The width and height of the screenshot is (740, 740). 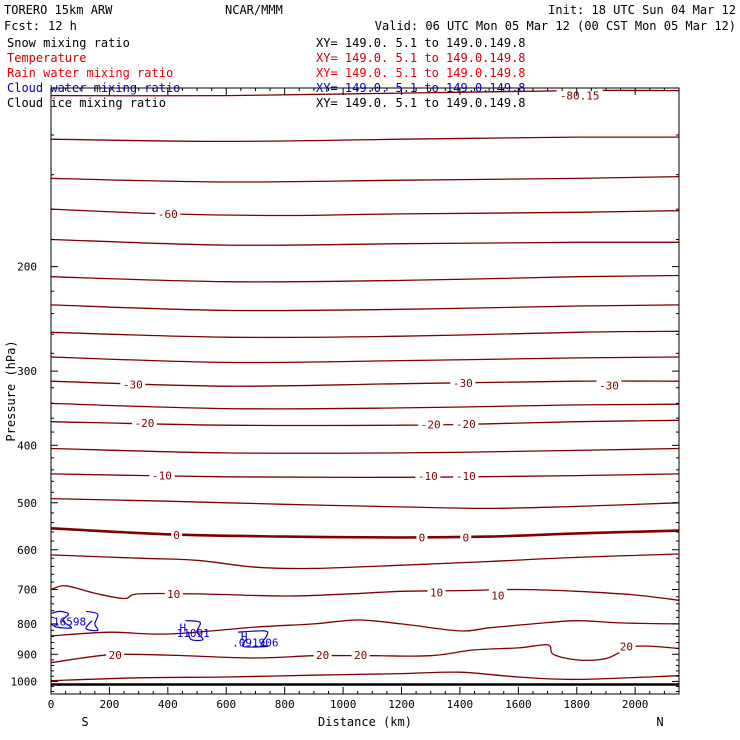 What do you see at coordinates (84, 722) in the screenshot?
I see `x-end-label-left: S` at bounding box center [84, 722].